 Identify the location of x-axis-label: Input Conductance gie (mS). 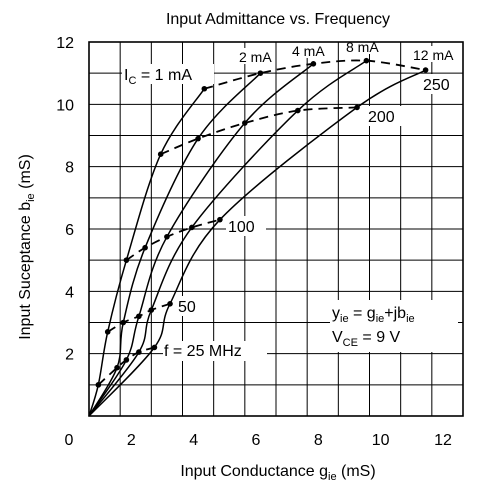
(277, 473).